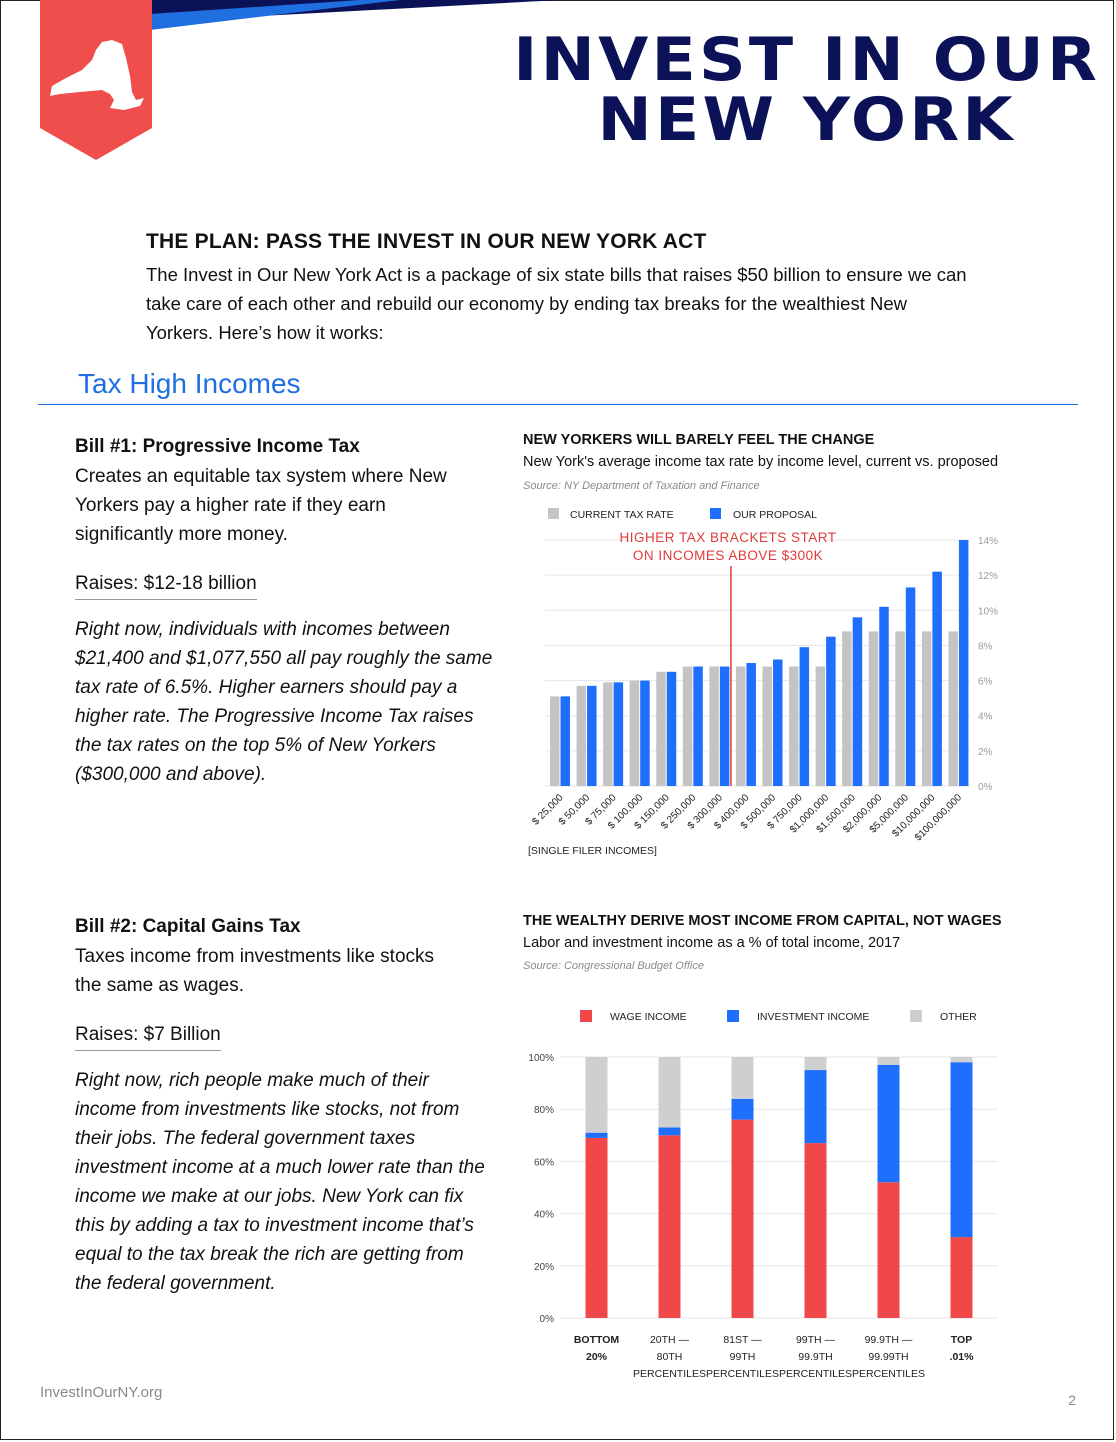 The image size is (1116, 1442). I want to click on x-category-label: .01%, so click(962, 1357).